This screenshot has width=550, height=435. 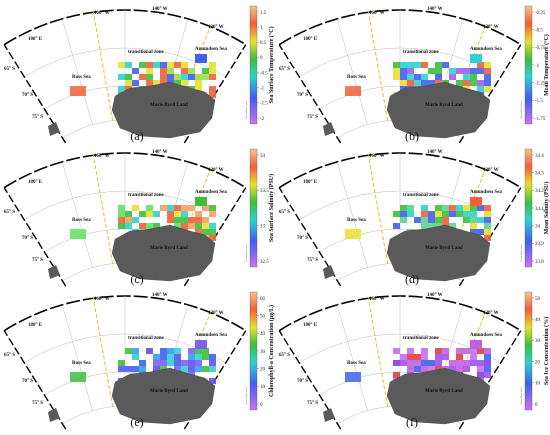 What do you see at coordinates (540, 83) in the screenshot?
I see `colorbar-tick-label: -1.25` at bounding box center [540, 83].